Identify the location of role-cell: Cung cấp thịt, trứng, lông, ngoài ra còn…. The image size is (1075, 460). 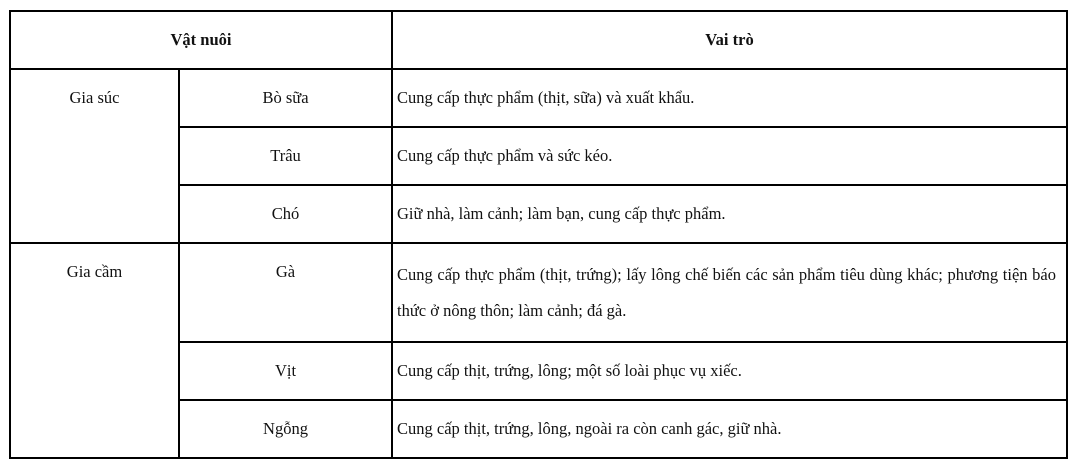
(729, 429).